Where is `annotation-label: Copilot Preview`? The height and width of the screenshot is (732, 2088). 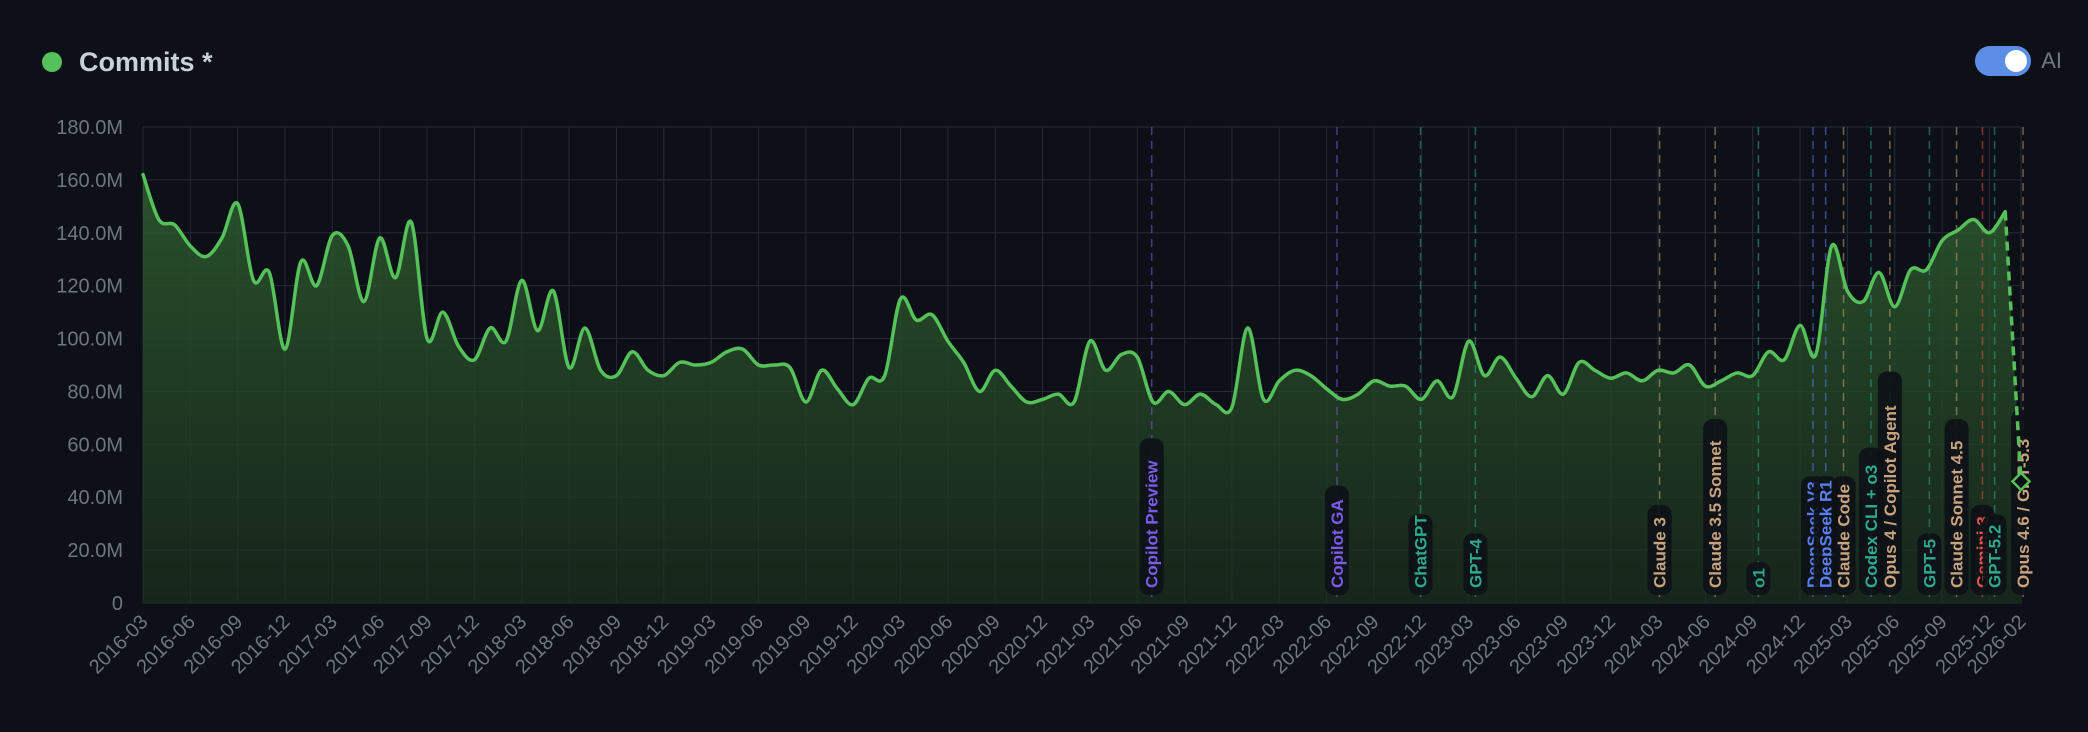
annotation-label: Copilot Preview is located at coordinates (1152, 524).